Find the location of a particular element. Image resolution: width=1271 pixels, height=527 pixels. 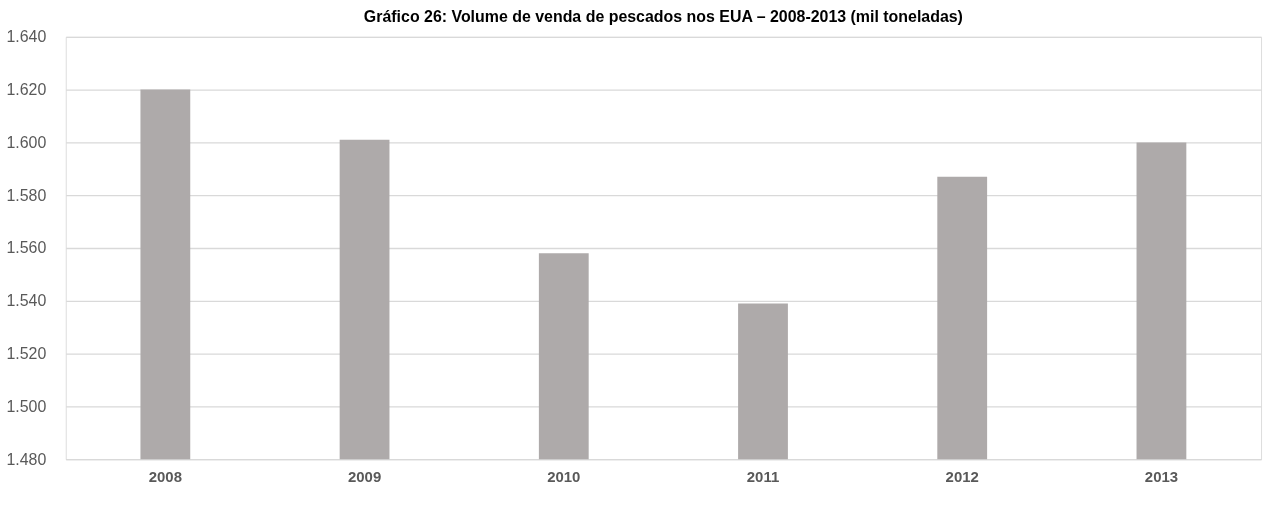

y-tick-label: 1.500 is located at coordinates (26, 406).